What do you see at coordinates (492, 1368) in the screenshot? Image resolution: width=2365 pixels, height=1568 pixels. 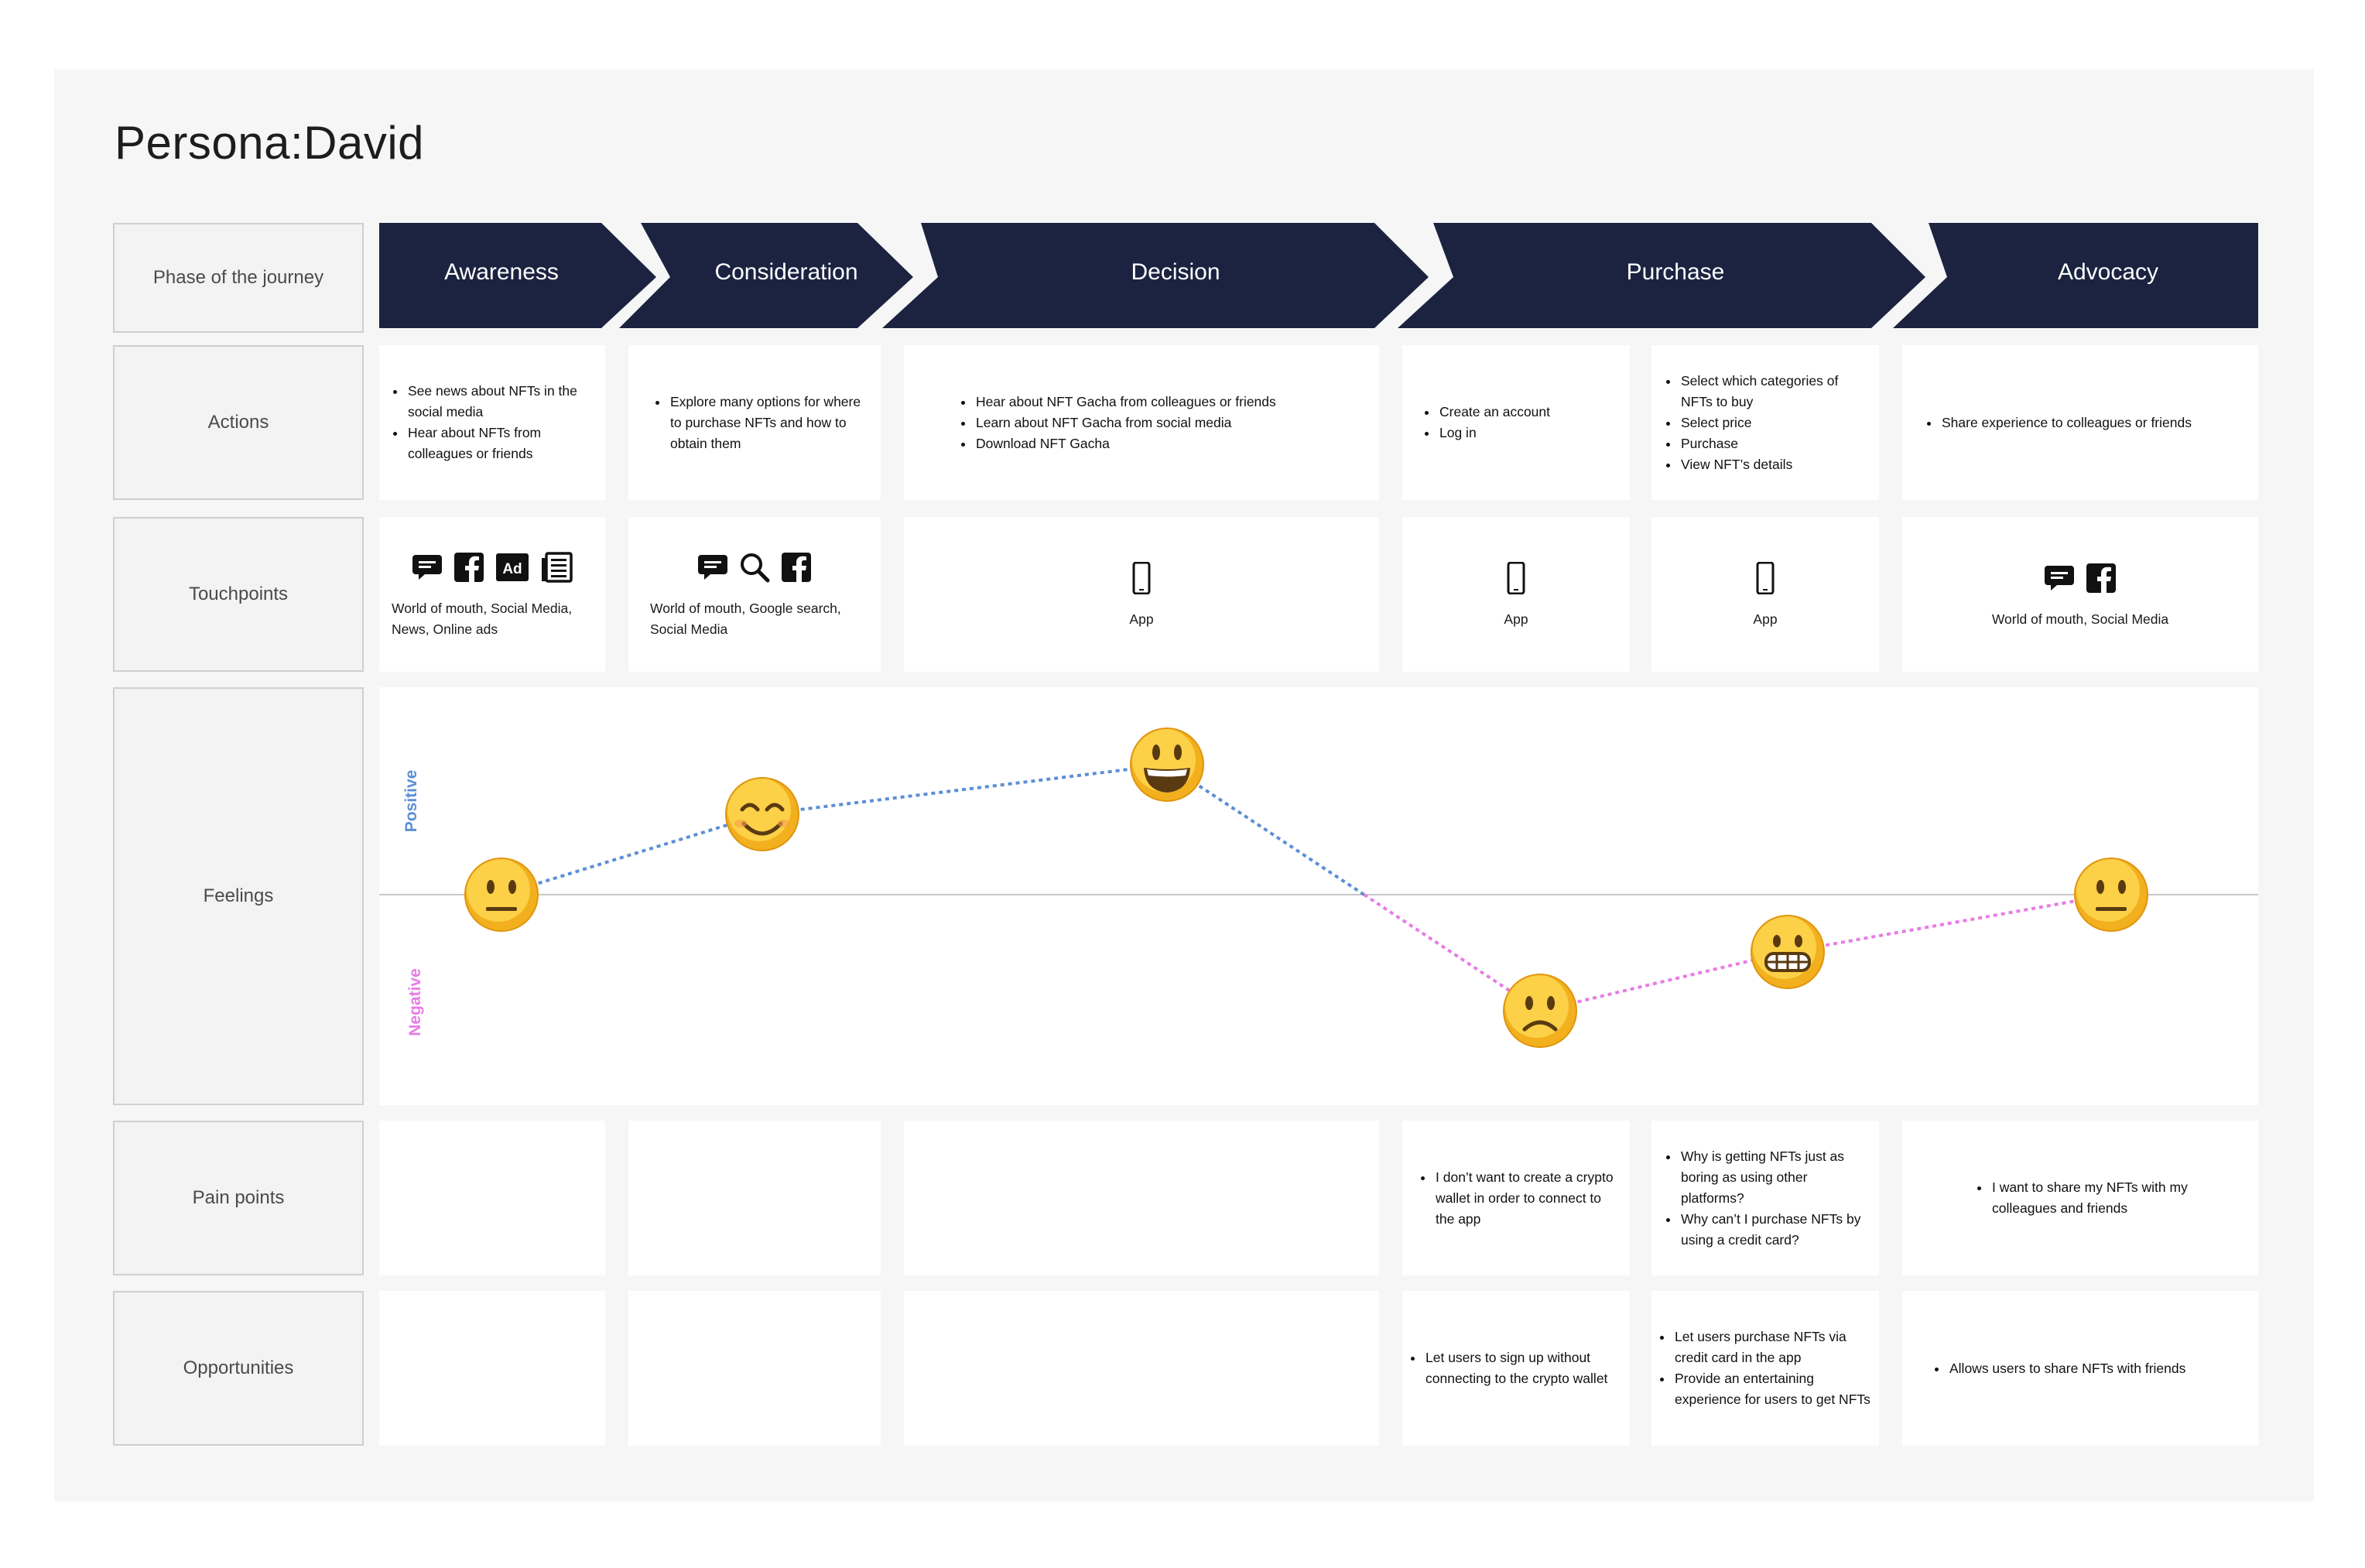 I see `opportunity-card-awareness` at bounding box center [492, 1368].